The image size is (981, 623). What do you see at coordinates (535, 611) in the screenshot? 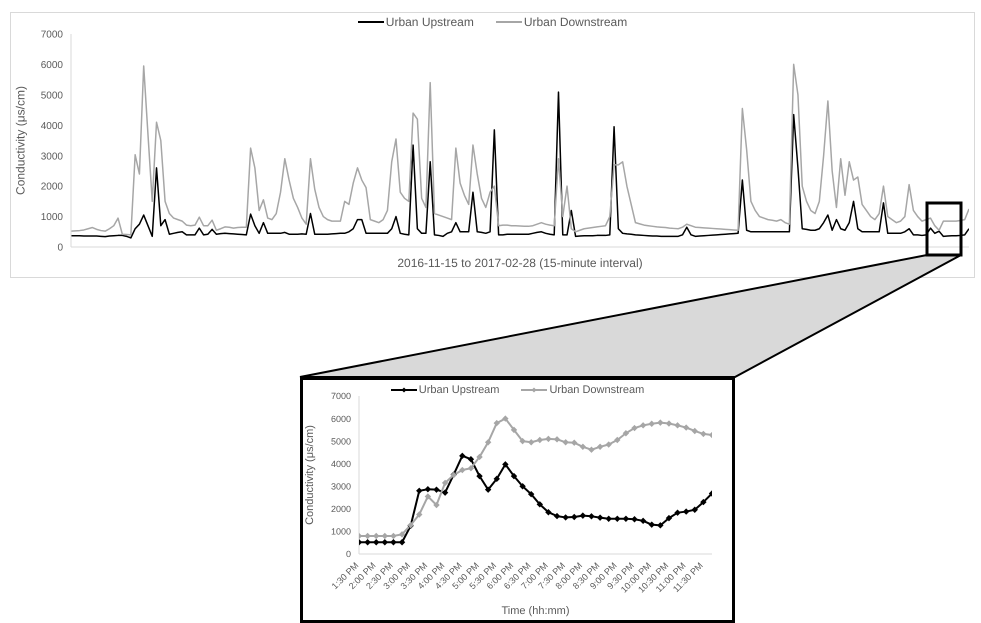
I see `x-axis-title: Time (hh:mm)` at bounding box center [535, 611].